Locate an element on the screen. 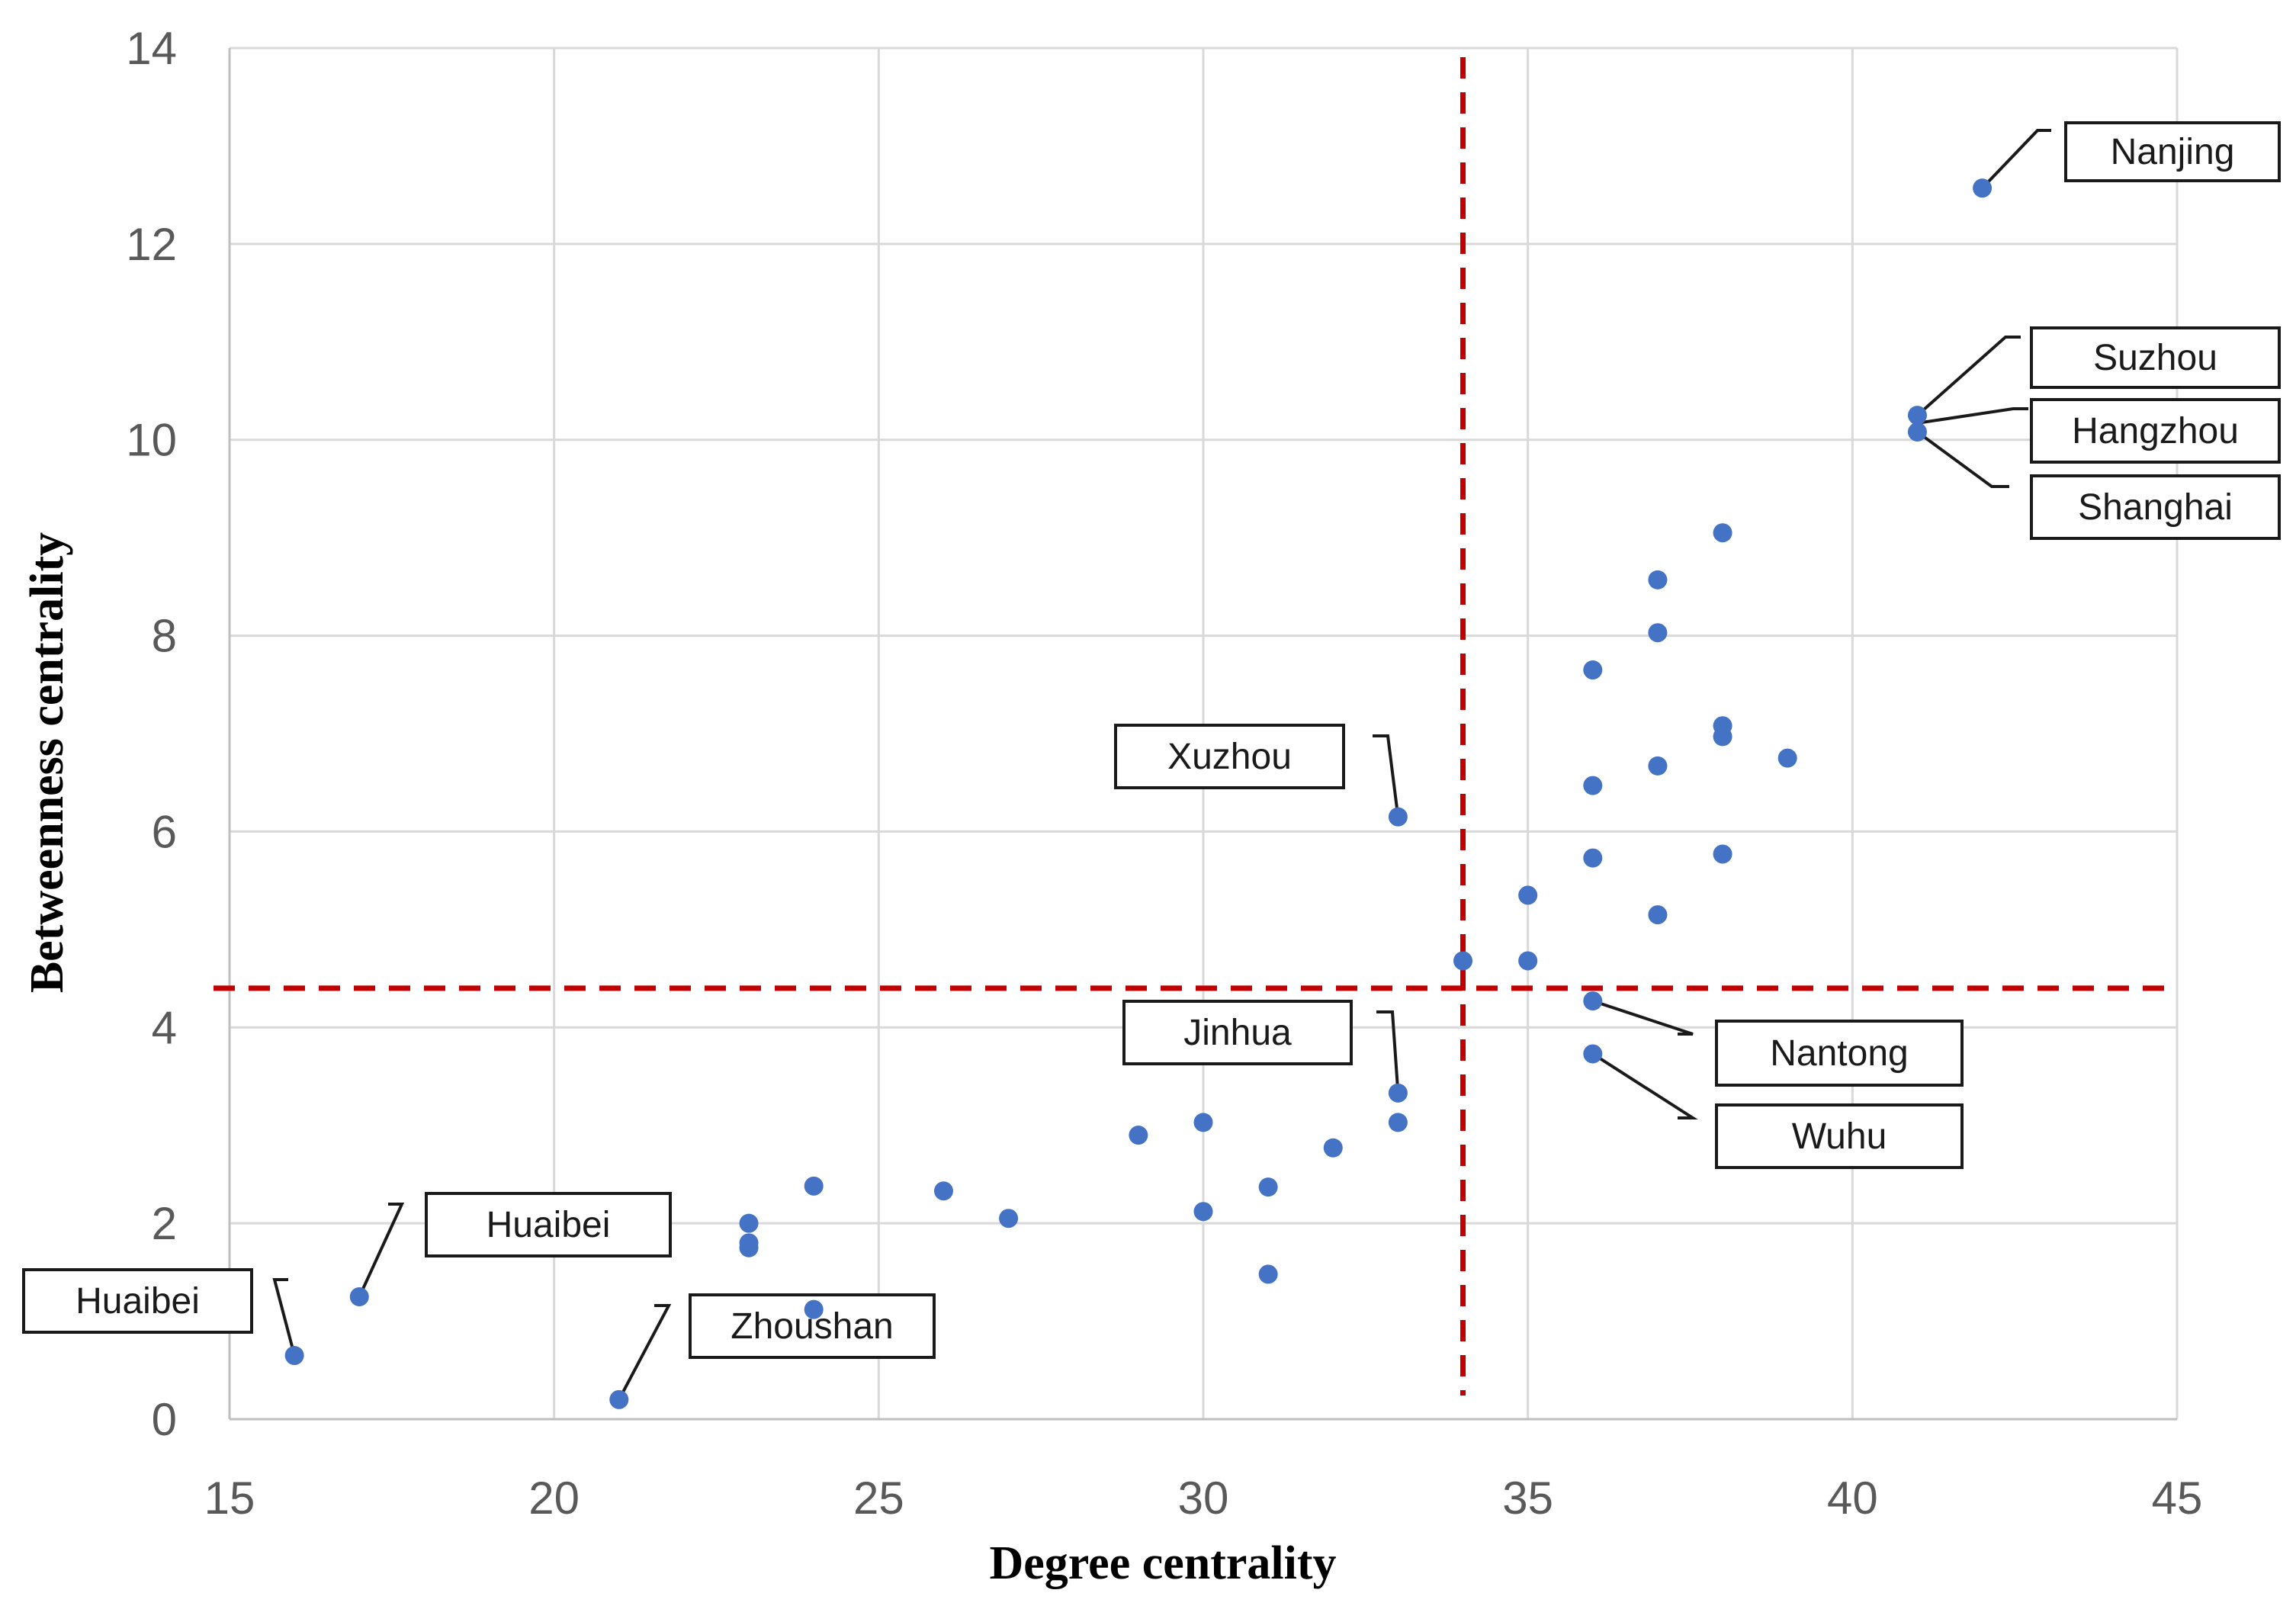 The width and height of the screenshot is (2296, 1606). y-tick-label: 6 is located at coordinates (164, 831).